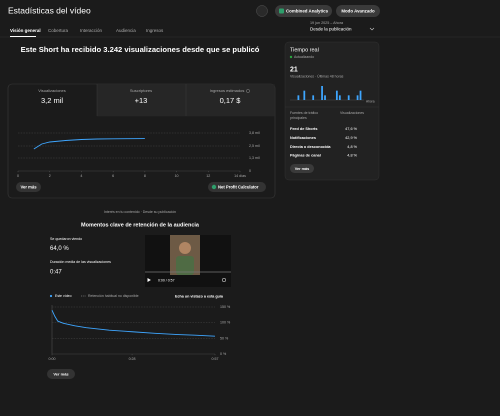  I want to click on sources-title-box: Fuentes de tráfico principales, so click(304, 115).